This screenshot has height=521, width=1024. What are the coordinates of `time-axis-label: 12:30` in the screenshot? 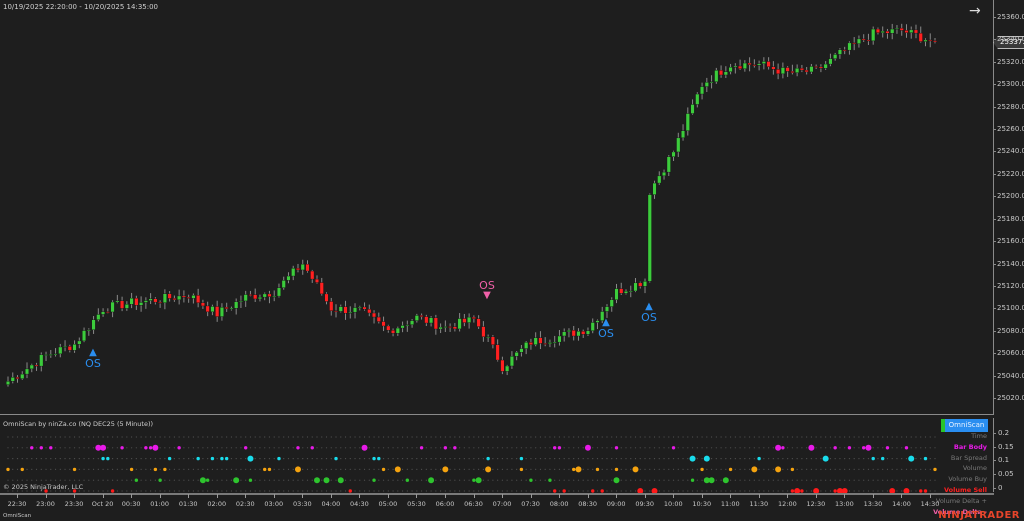 It's located at (816, 504).